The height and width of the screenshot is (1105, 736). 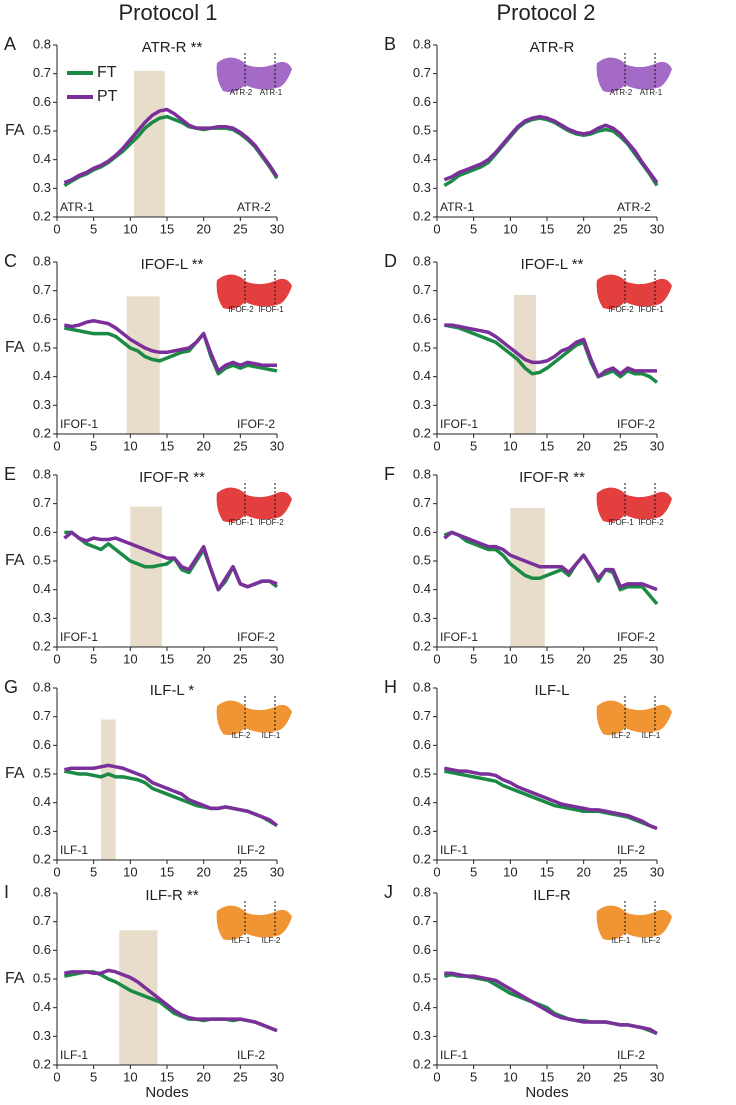 I want to click on column-title: Protocol 2, so click(x=545, y=12).